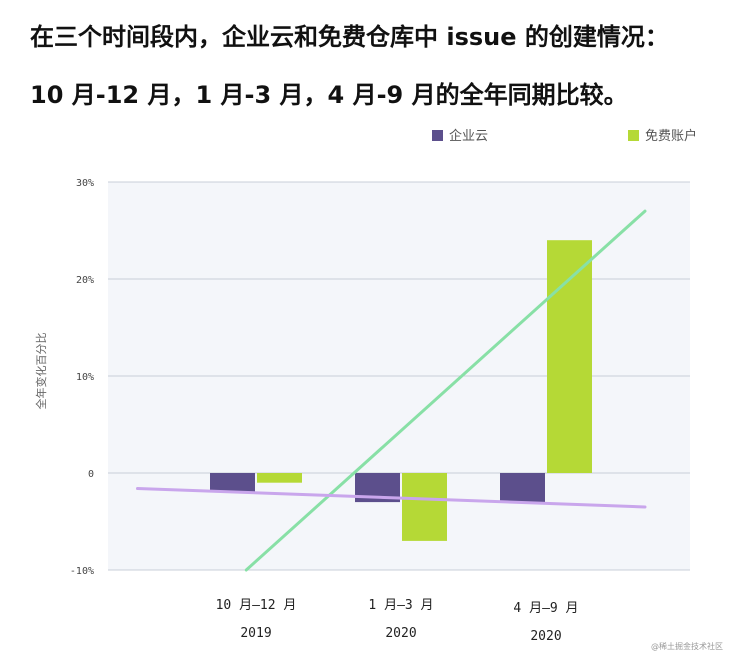 This screenshot has height=660, width=729. What do you see at coordinates (85, 183) in the screenshot?
I see `y-tick-label: 30%` at bounding box center [85, 183].